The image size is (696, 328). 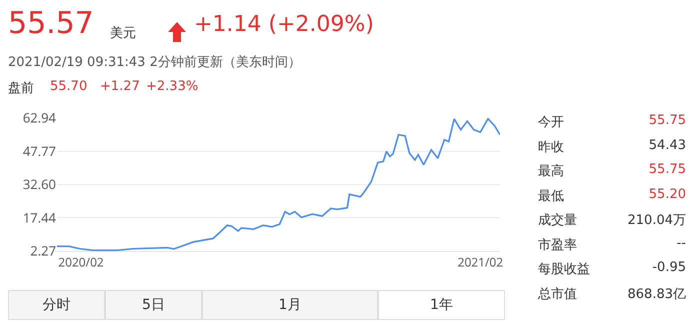 I want to click on text: 55.70, so click(x=69, y=86).